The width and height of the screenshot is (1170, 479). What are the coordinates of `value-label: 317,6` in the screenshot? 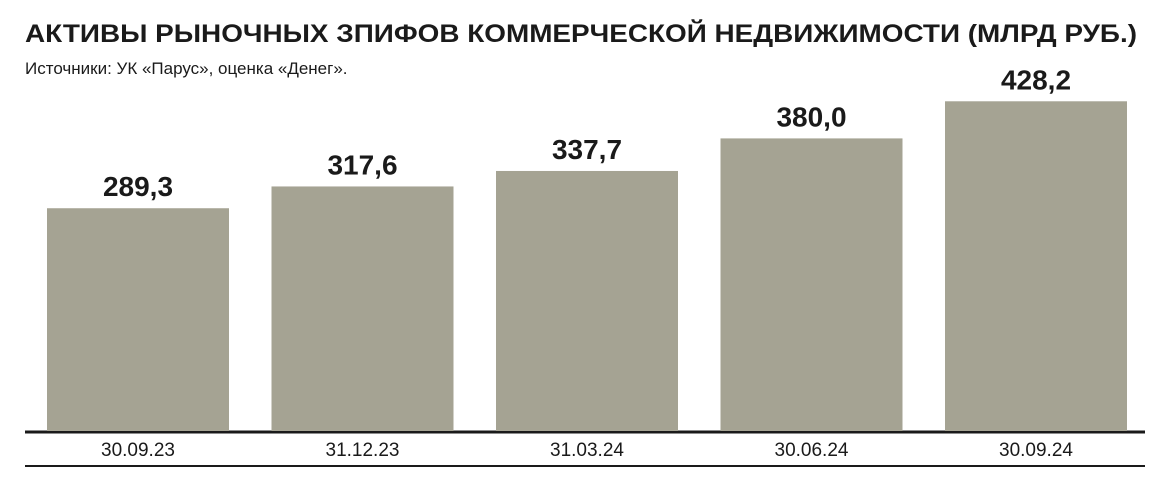 It's located at (362, 164).